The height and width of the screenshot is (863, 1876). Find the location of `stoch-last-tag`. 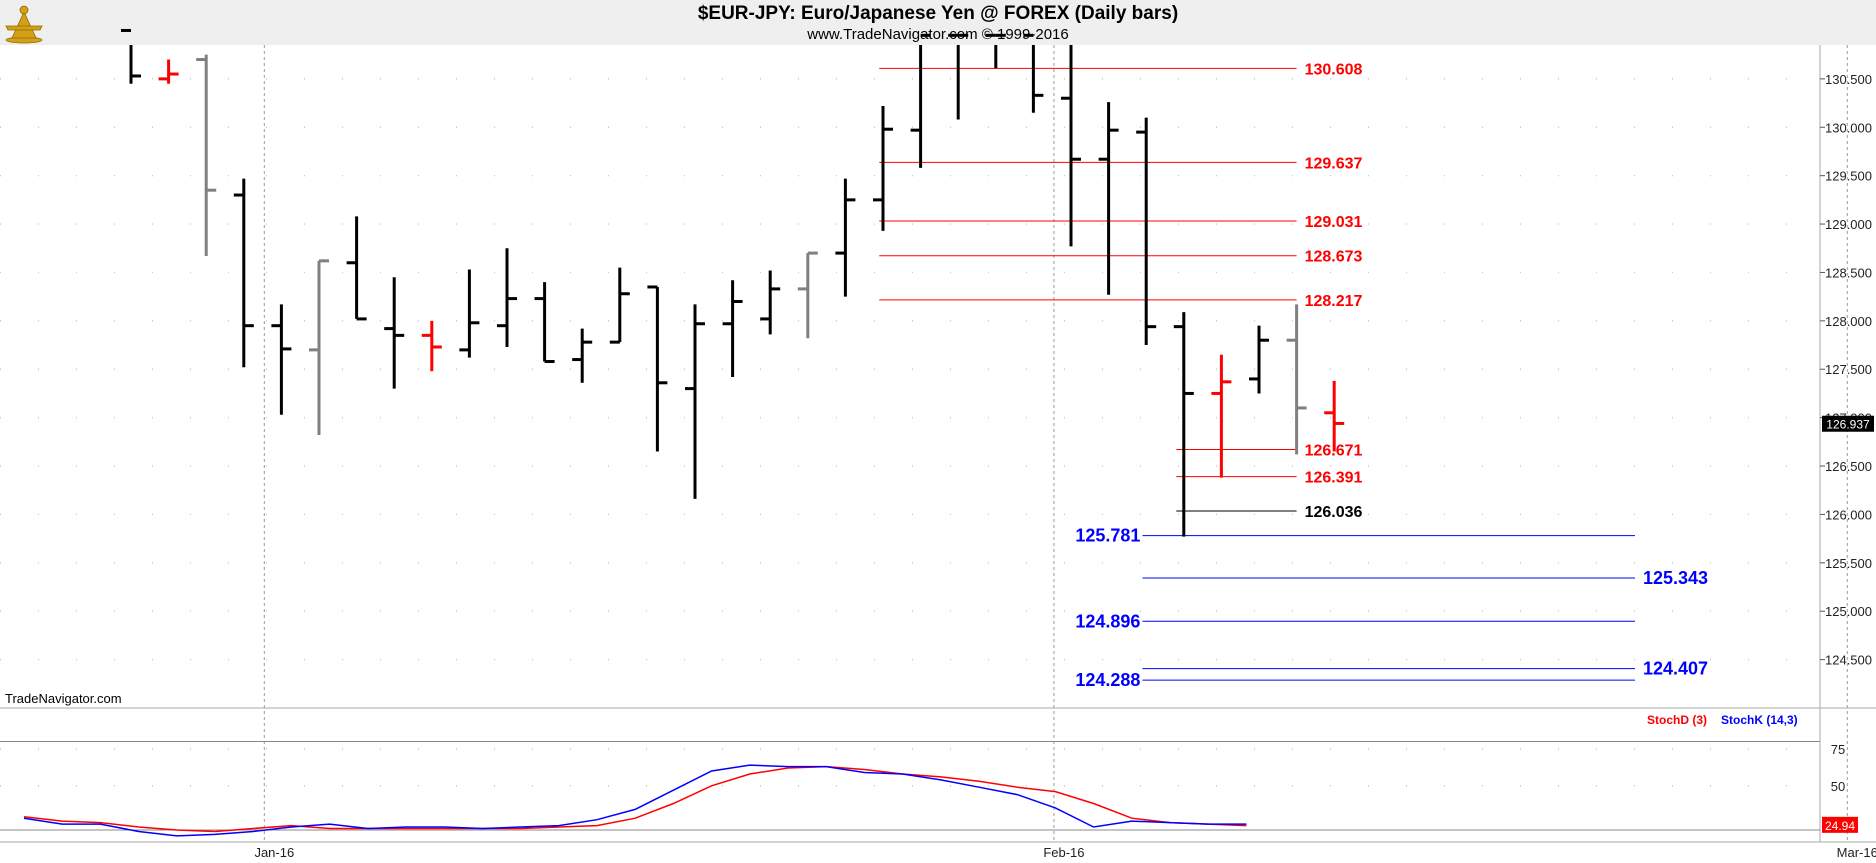

stoch-last-tag is located at coordinates (1840, 824).